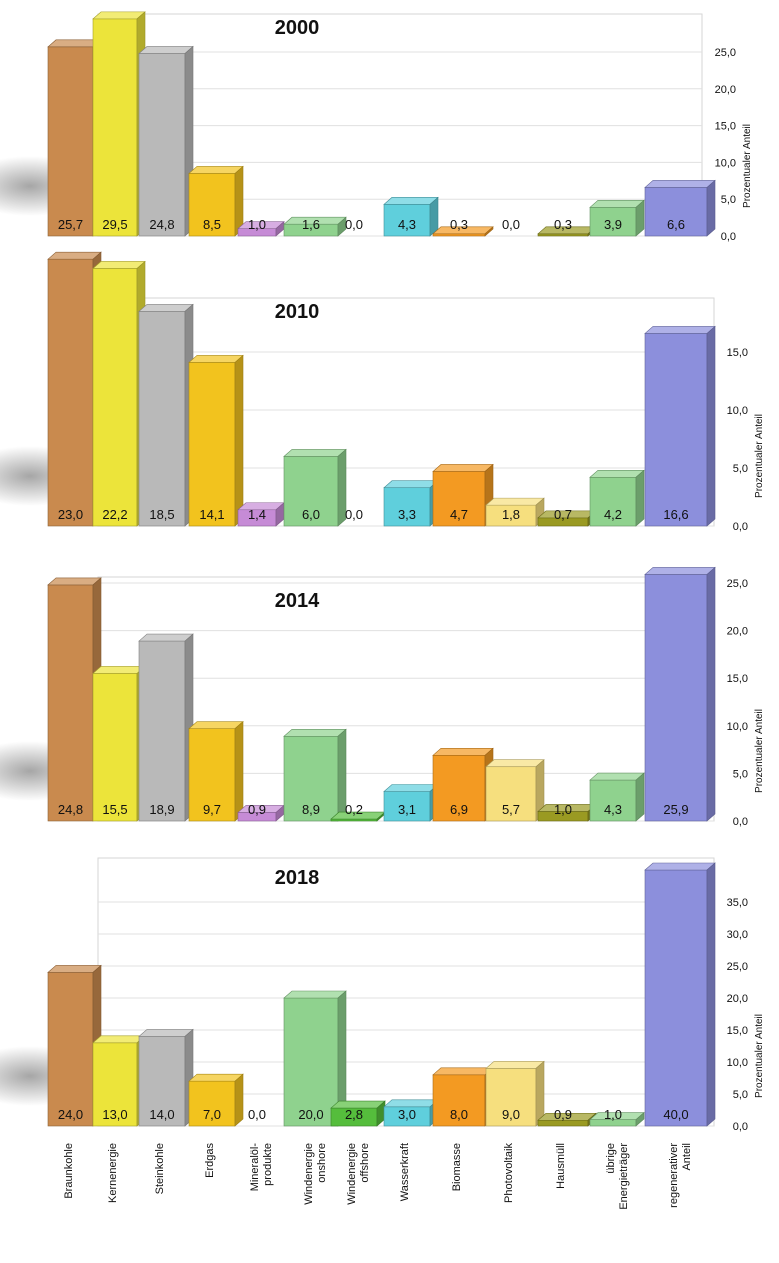 This screenshot has width=779, height=1263. Describe the element at coordinates (114, 809) in the screenshot. I see `bar-value-label: 15,5` at that location.